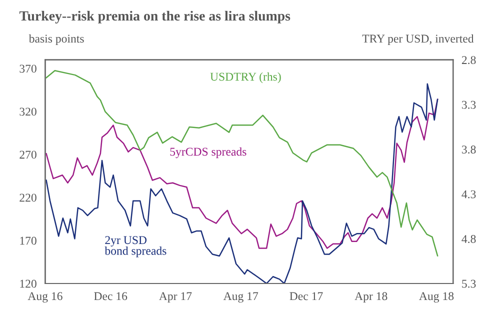 The image size is (481, 315). I want to click on x-tick-label: Aug 18, so click(436, 297).